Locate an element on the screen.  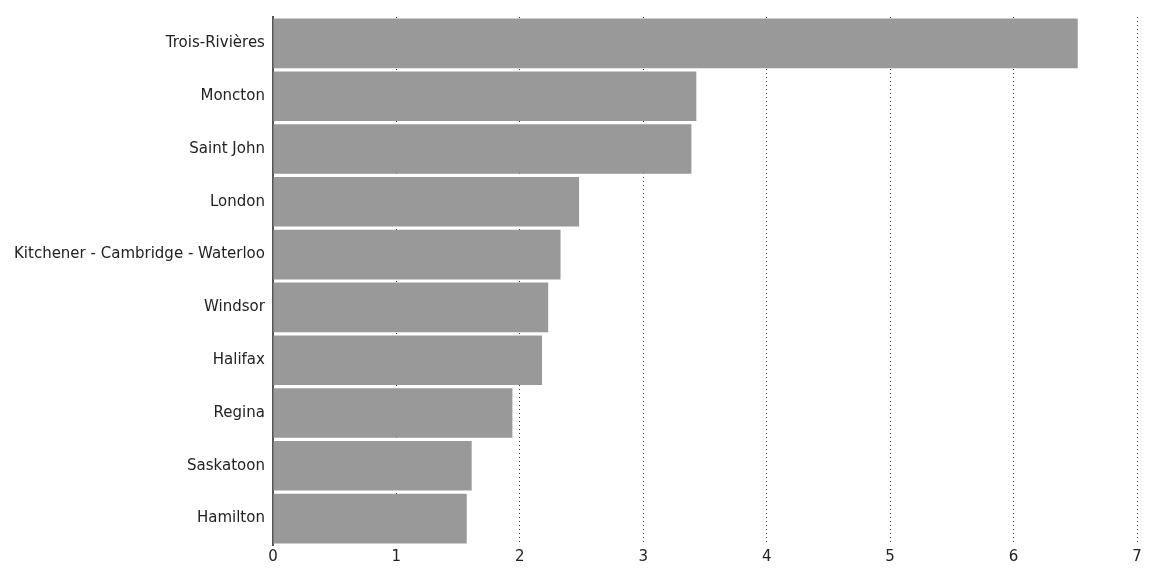
x-tick-label: 6 is located at coordinates (1013, 555).